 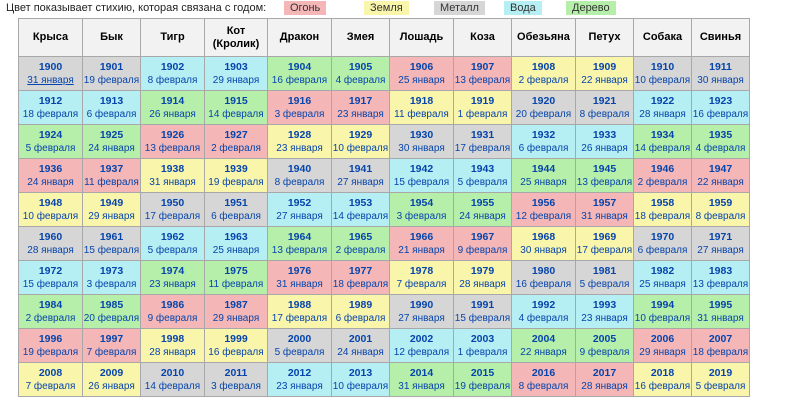 What do you see at coordinates (604, 271) in the screenshot?
I see `year-link: 1981` at bounding box center [604, 271].